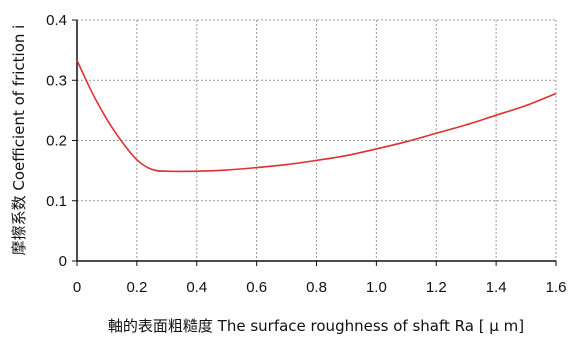 Image resolution: width=573 pixels, height=340 pixels. I want to click on x-tick-labels: 0 0.2 0.4 0.6 0.8 1.0 1.2 1.4 1.6, so click(320, 287).